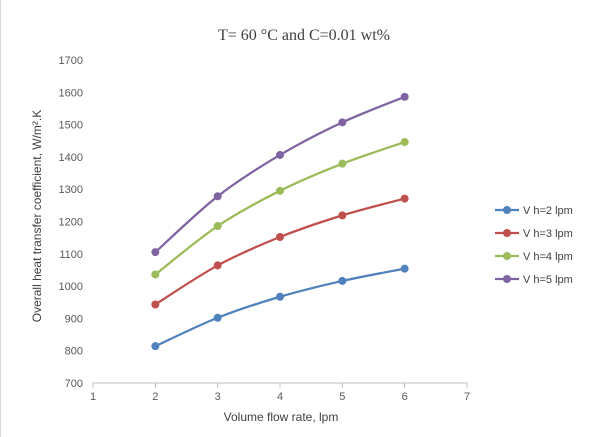 Image resolution: width=592 pixels, height=437 pixels. I want to click on x-tick-label: 5, so click(342, 397).